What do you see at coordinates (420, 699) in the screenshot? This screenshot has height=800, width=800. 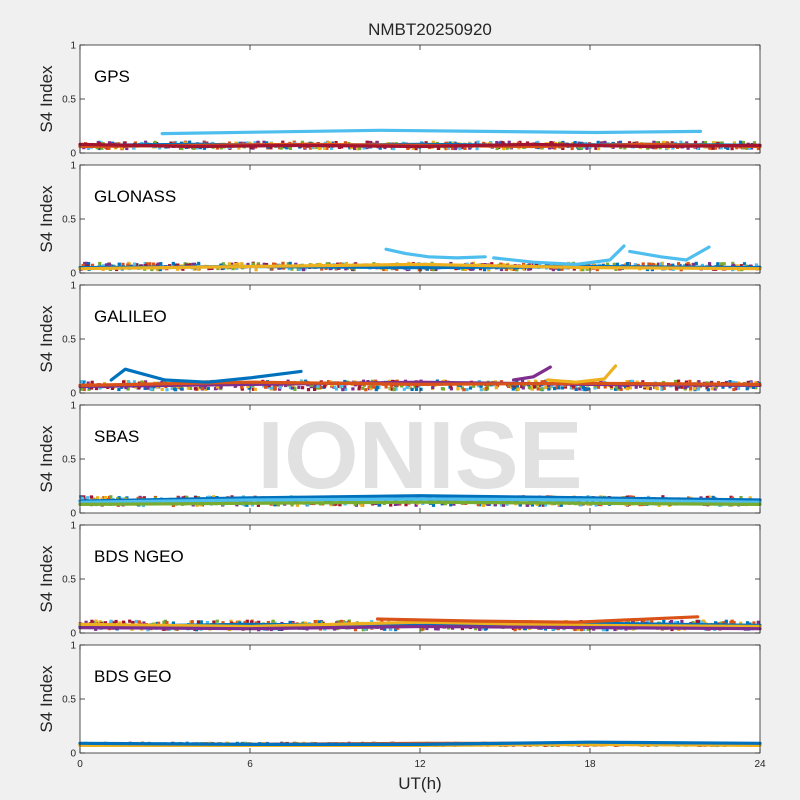 I see `axes-background` at bounding box center [420, 699].